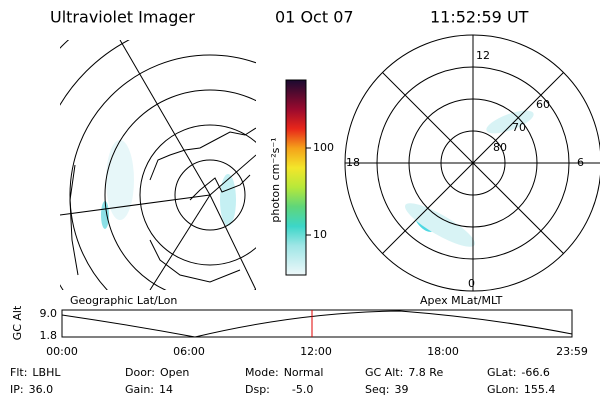 The width and height of the screenshot is (600, 400). I want to click on lat-label: 70, so click(519, 127).